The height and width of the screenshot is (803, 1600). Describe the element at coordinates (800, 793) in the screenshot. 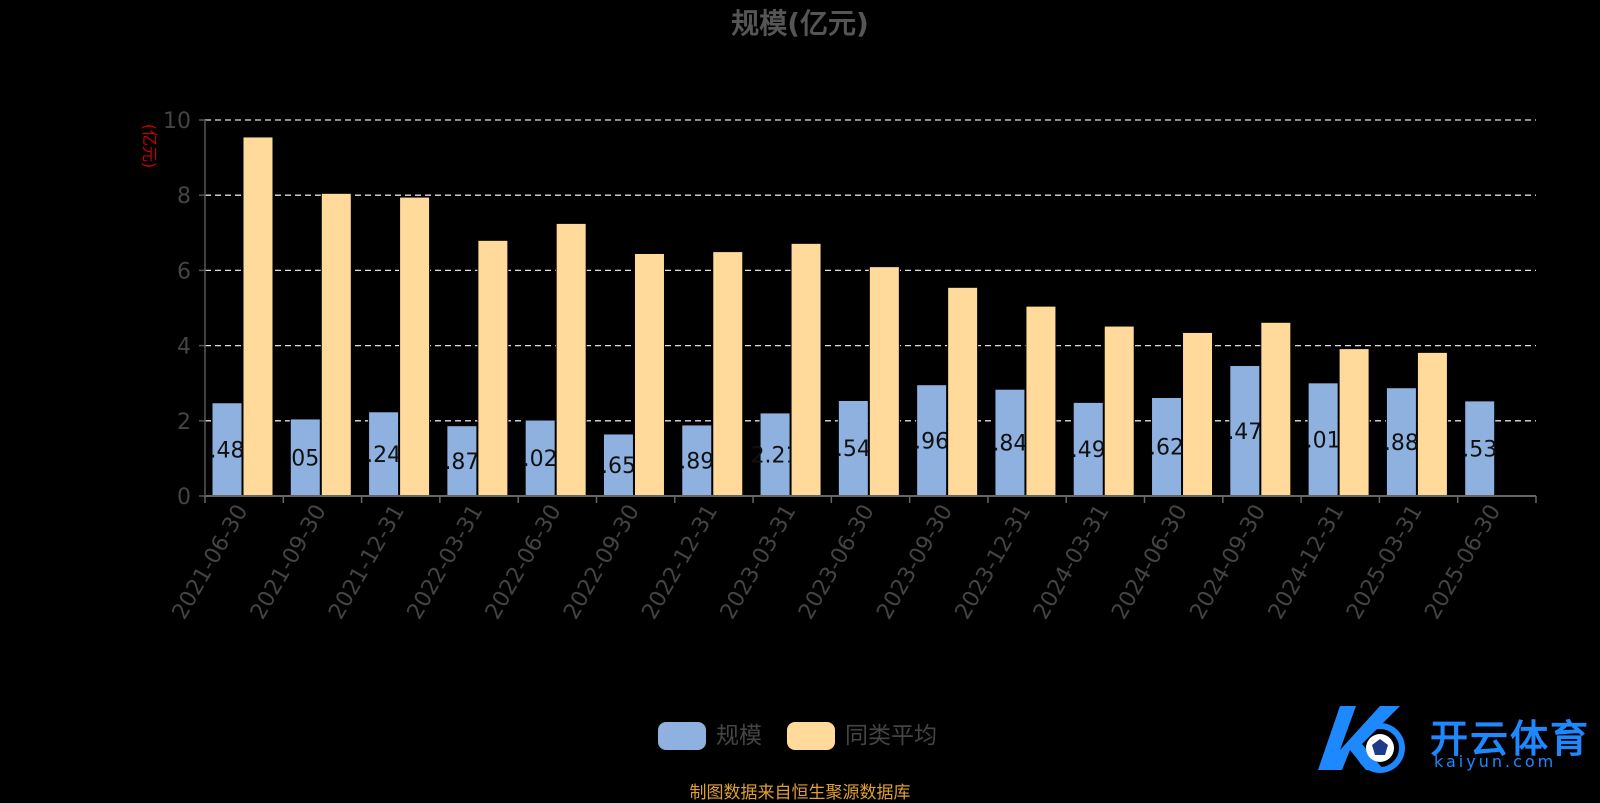

I see `data-source-note: 制图数据来自恒生聚源数据库` at that location.